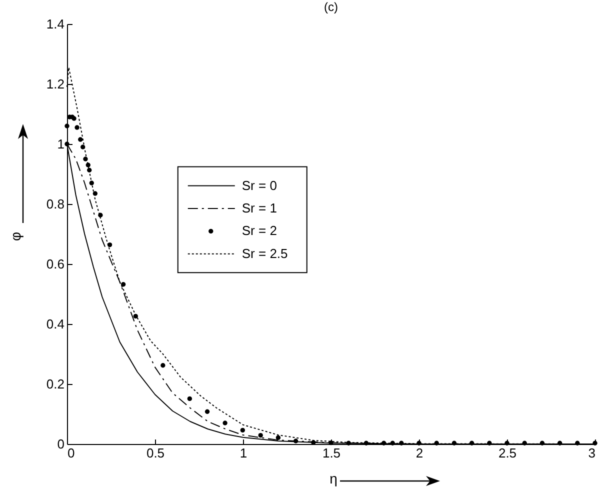 The width and height of the screenshot is (608, 493). What do you see at coordinates (55, 264) in the screenshot?
I see `y-tick-label: 0.6` at bounding box center [55, 264].